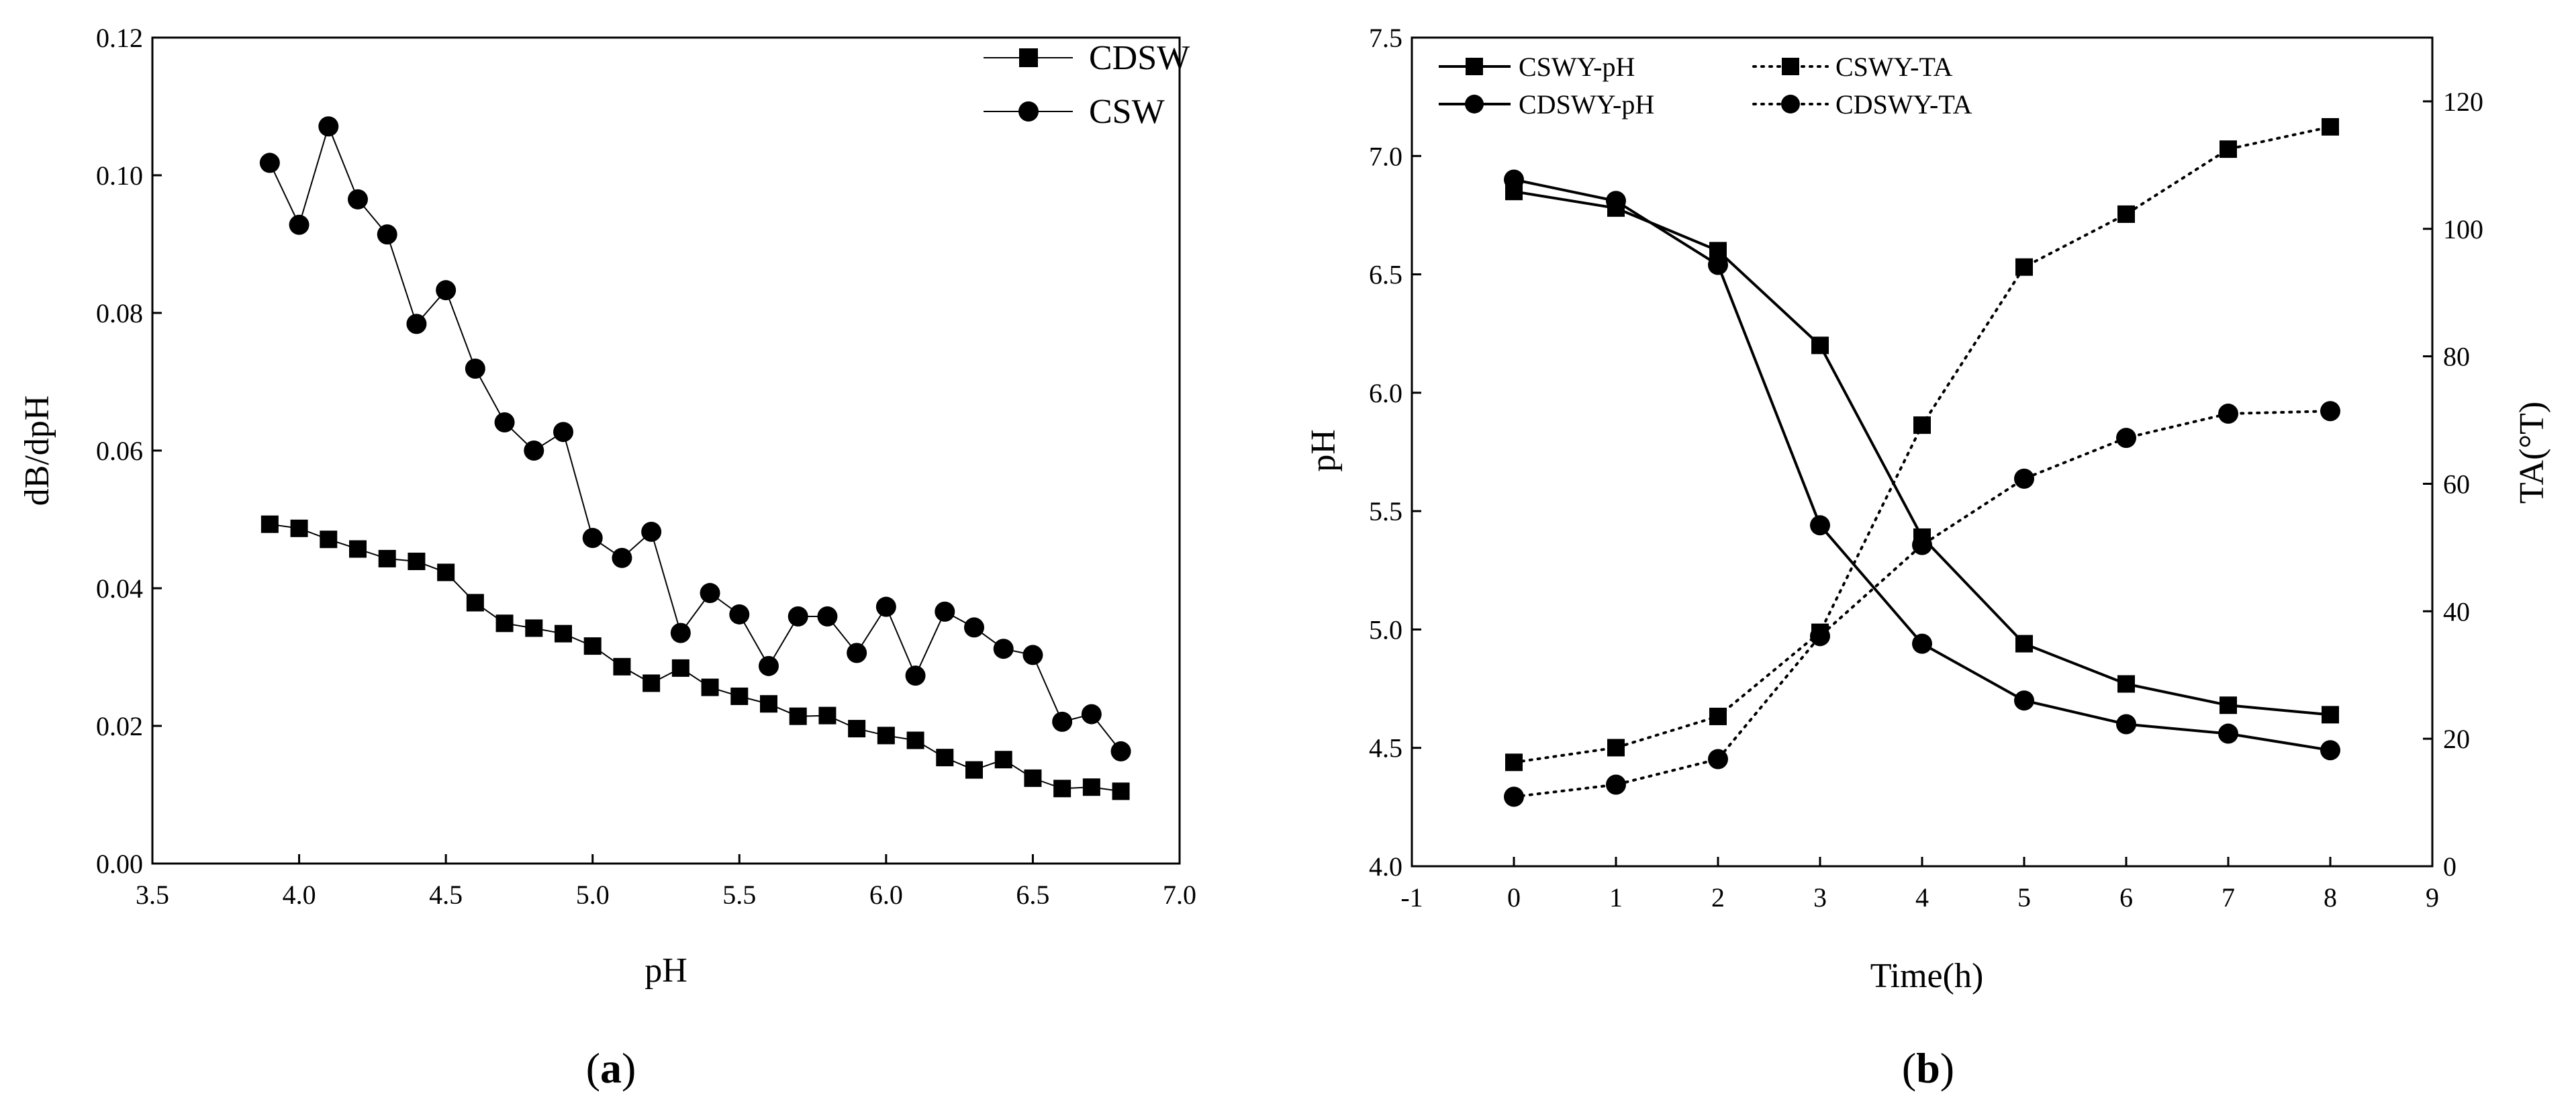 The width and height of the screenshot is (2576, 1112). Describe the element at coordinates (2449, 867) in the screenshot. I see `chart-b-y-tick-label-right: 0` at that location.